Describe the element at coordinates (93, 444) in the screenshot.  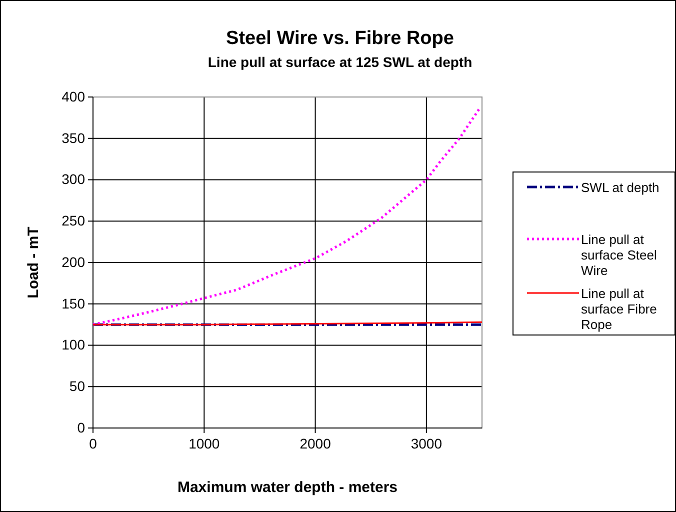
I see `x-tick-label: 0` at that location.